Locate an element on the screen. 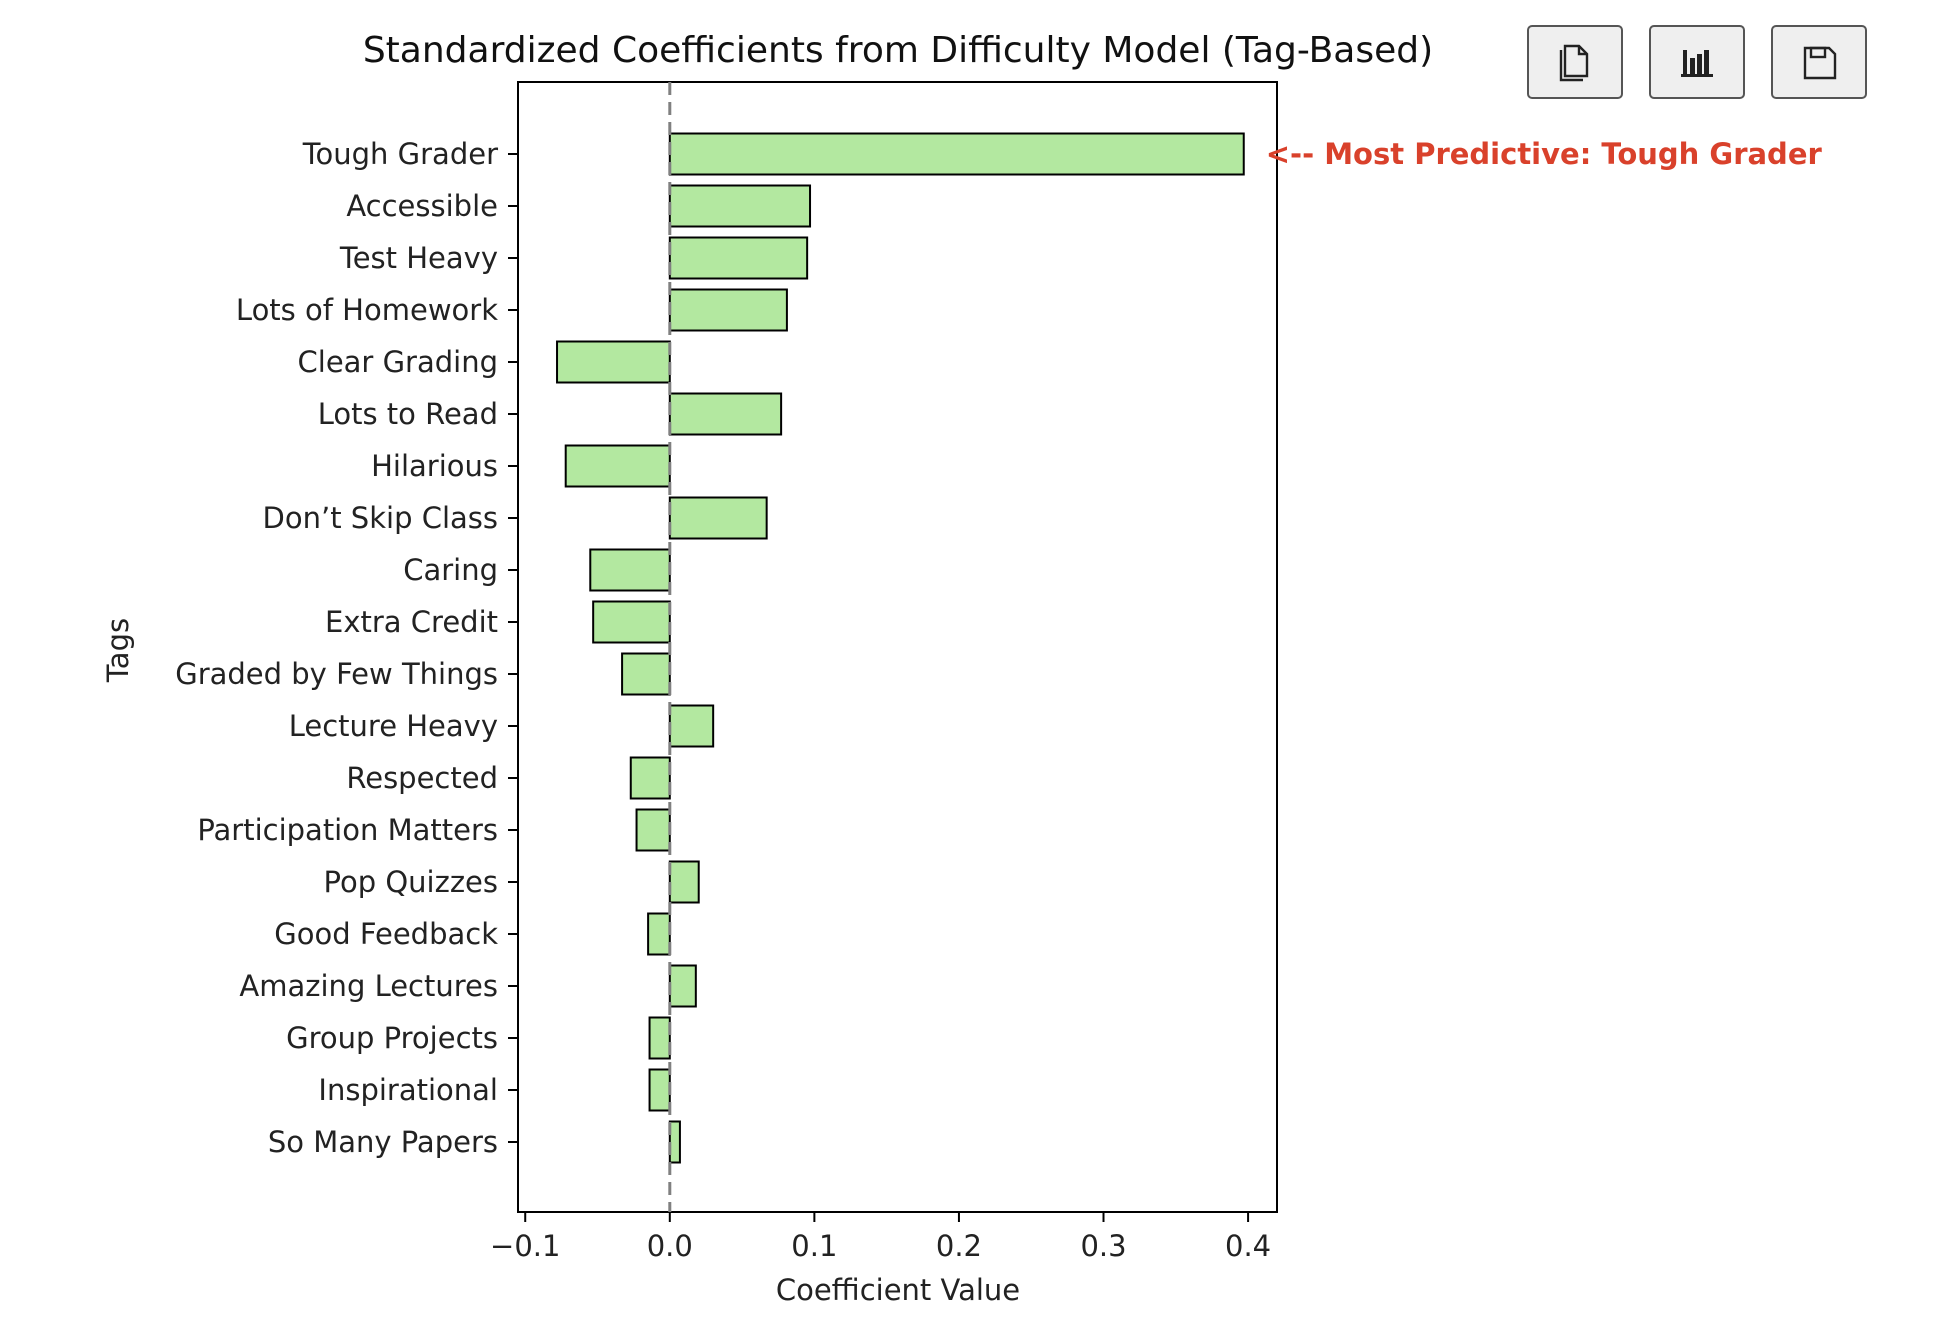 The height and width of the screenshot is (1338, 1960). toolbar is located at coordinates (1697, 62).